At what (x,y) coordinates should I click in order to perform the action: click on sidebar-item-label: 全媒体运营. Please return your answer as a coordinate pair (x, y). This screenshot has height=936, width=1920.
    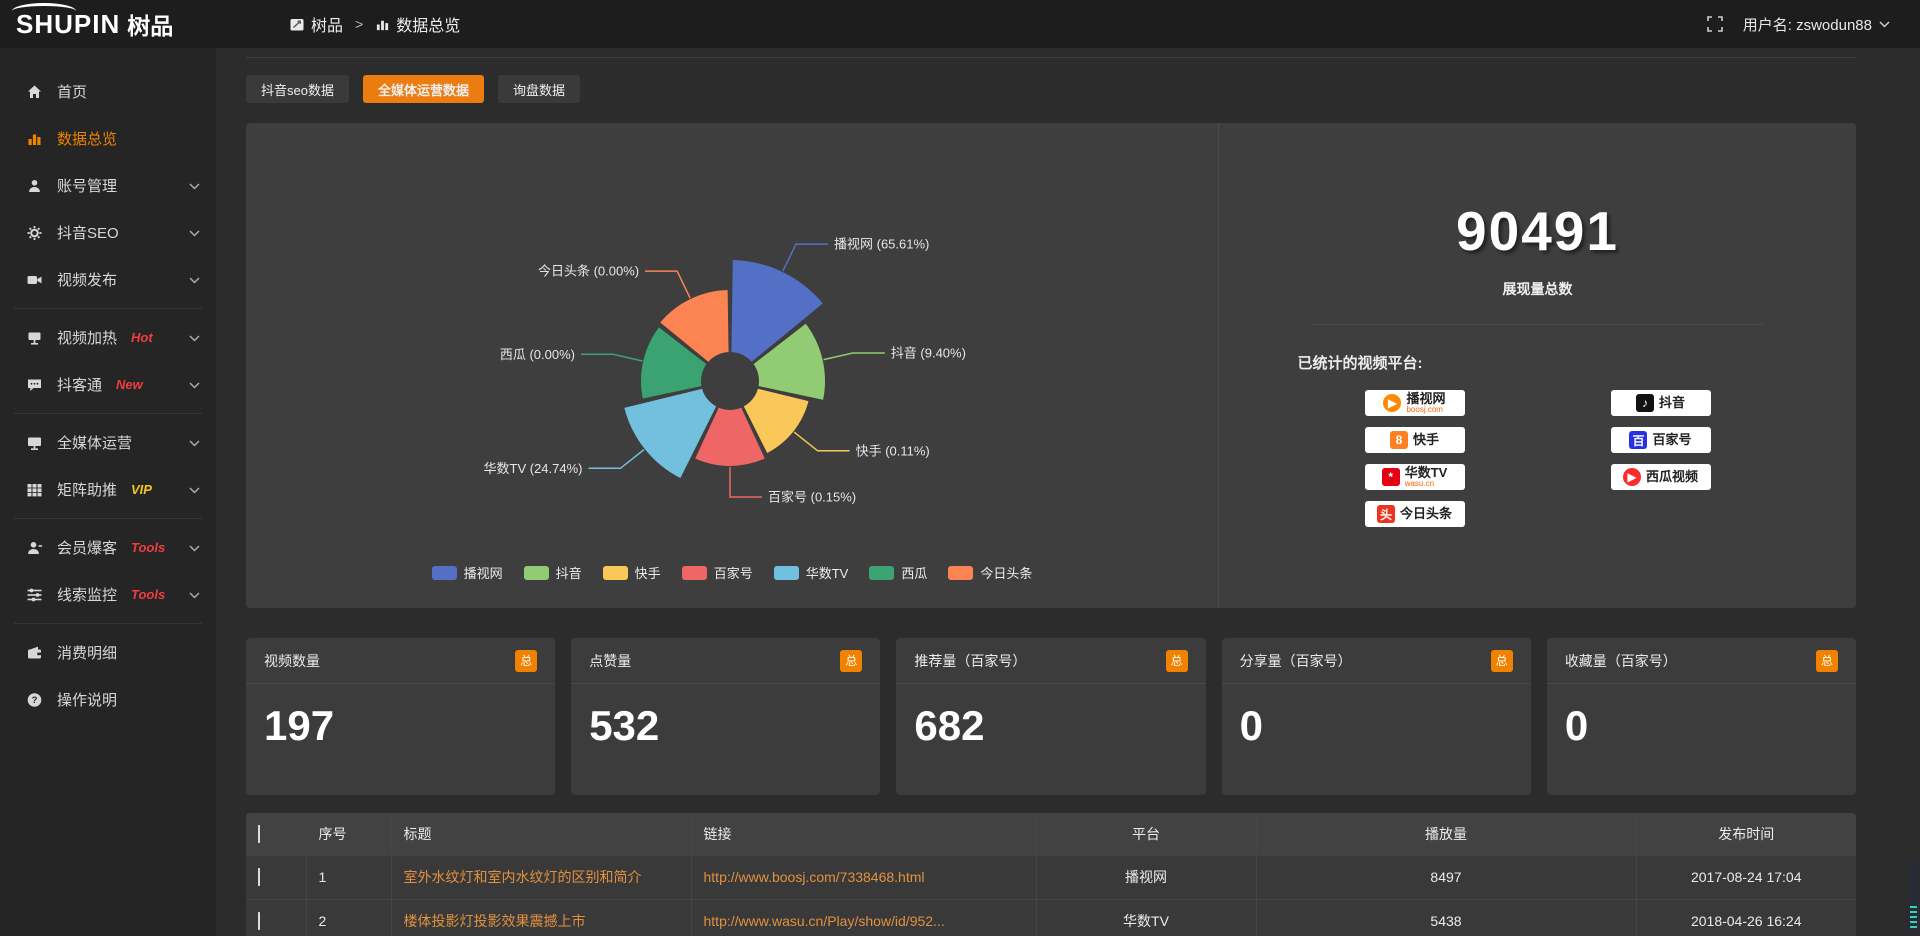
    Looking at the image, I should click on (95, 443).